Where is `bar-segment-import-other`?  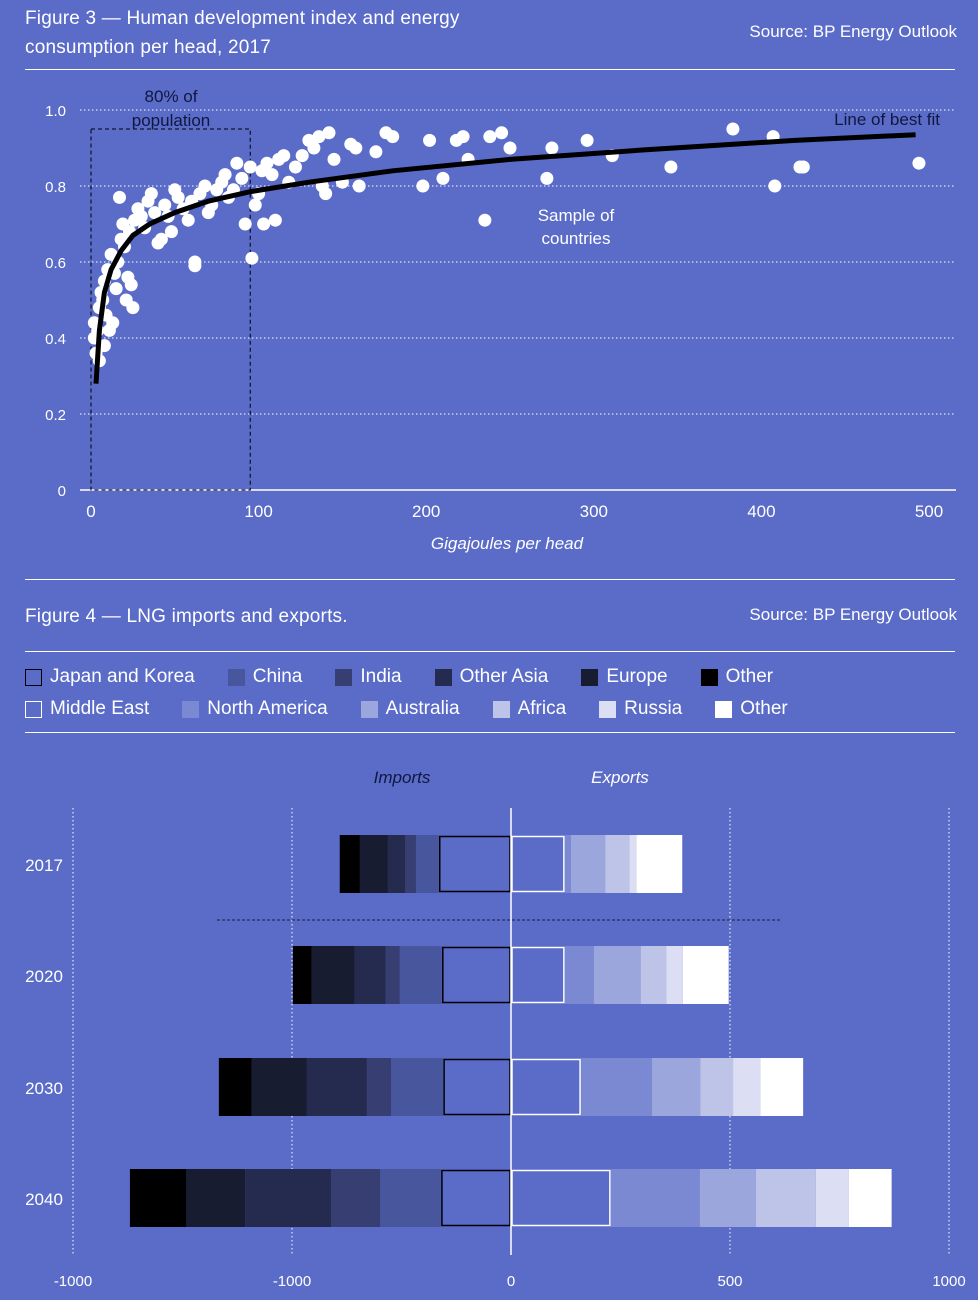 bar-segment-import-other is located at coordinates (302, 975).